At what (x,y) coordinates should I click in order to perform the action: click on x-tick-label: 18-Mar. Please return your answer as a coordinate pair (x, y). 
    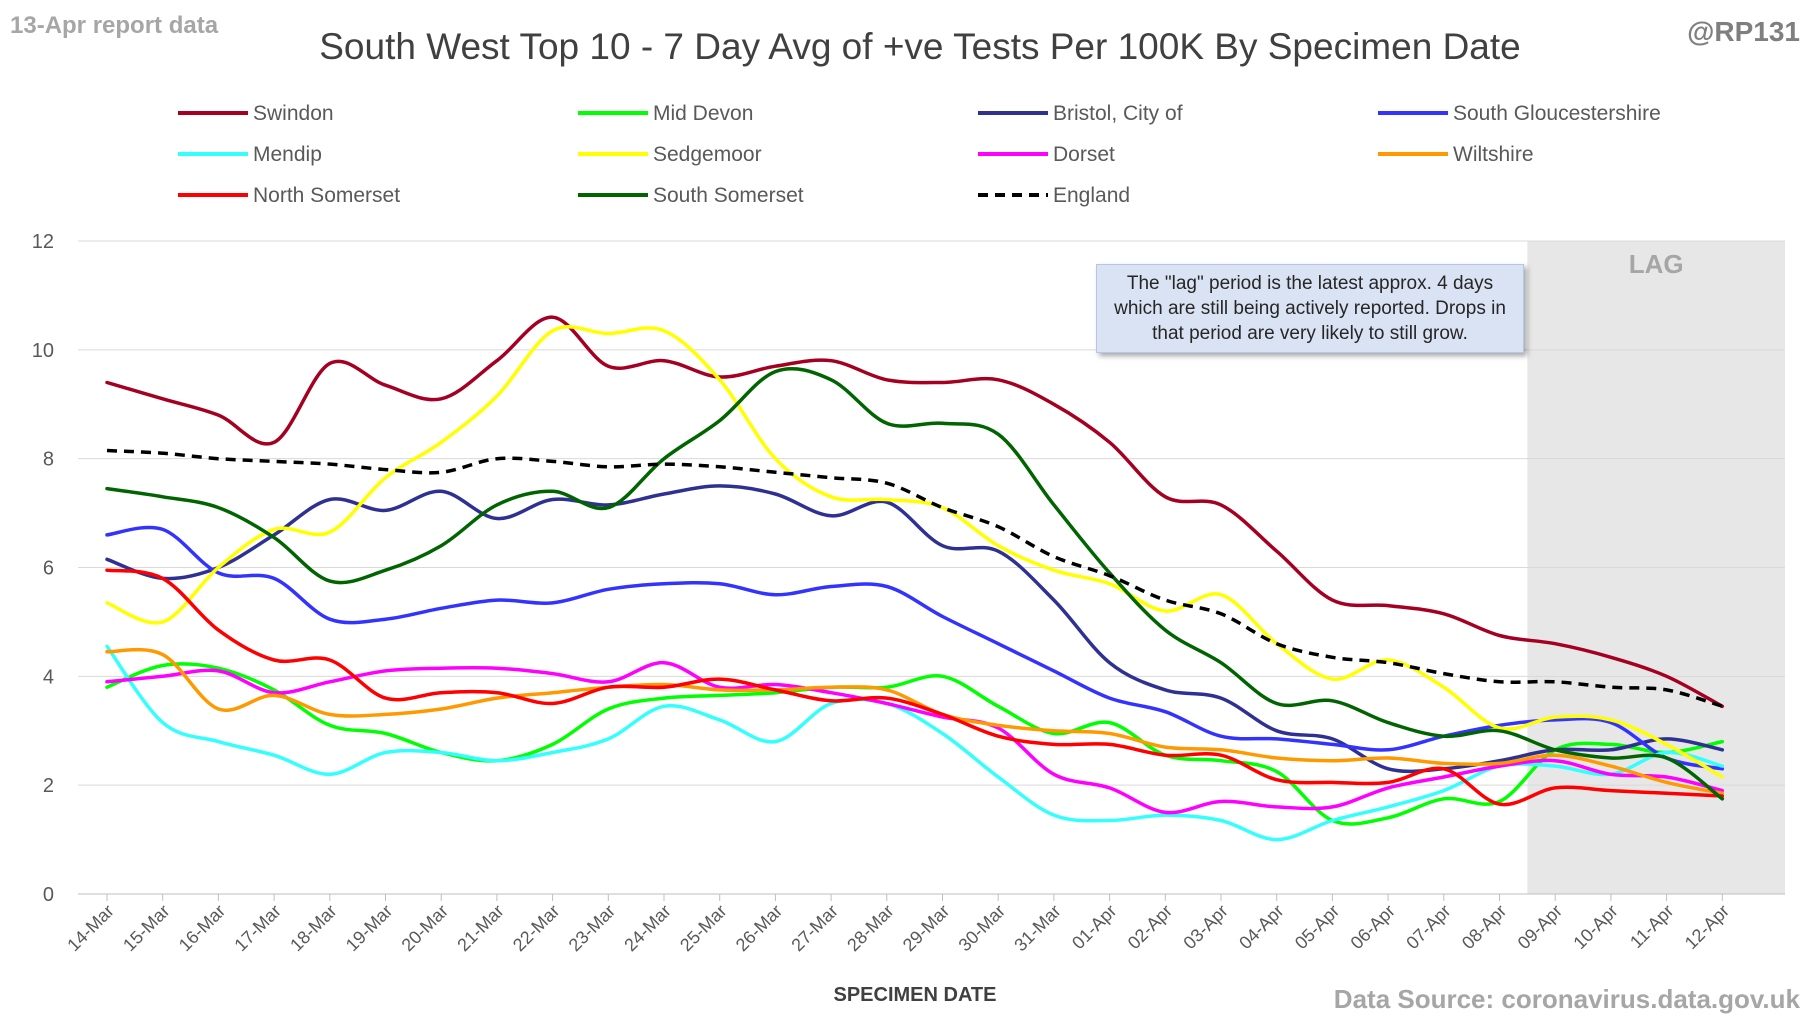
    Looking at the image, I should click on (313, 928).